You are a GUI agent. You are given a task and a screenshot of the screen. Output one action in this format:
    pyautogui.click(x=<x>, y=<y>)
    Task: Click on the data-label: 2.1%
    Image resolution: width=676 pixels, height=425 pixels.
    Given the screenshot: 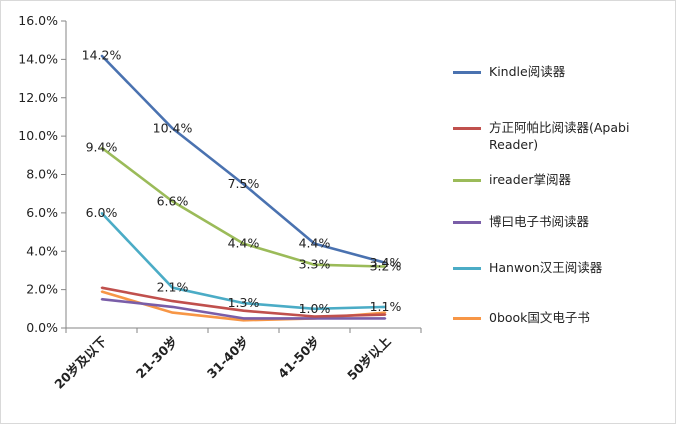 What is the action you would take?
    pyautogui.click(x=173, y=287)
    